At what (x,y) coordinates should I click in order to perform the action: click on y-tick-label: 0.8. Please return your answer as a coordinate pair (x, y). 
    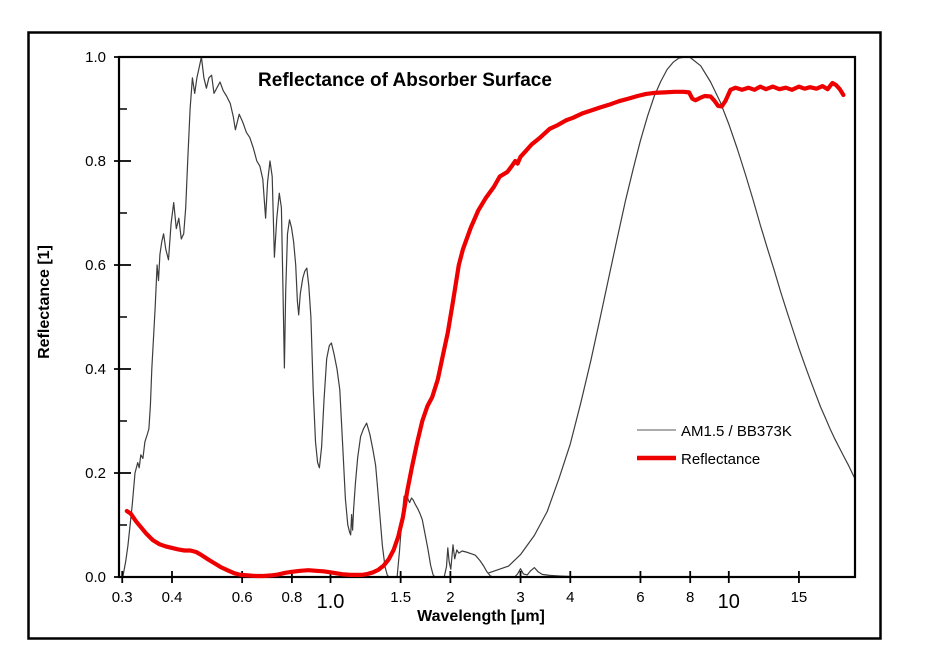
    Looking at the image, I should click on (95, 161).